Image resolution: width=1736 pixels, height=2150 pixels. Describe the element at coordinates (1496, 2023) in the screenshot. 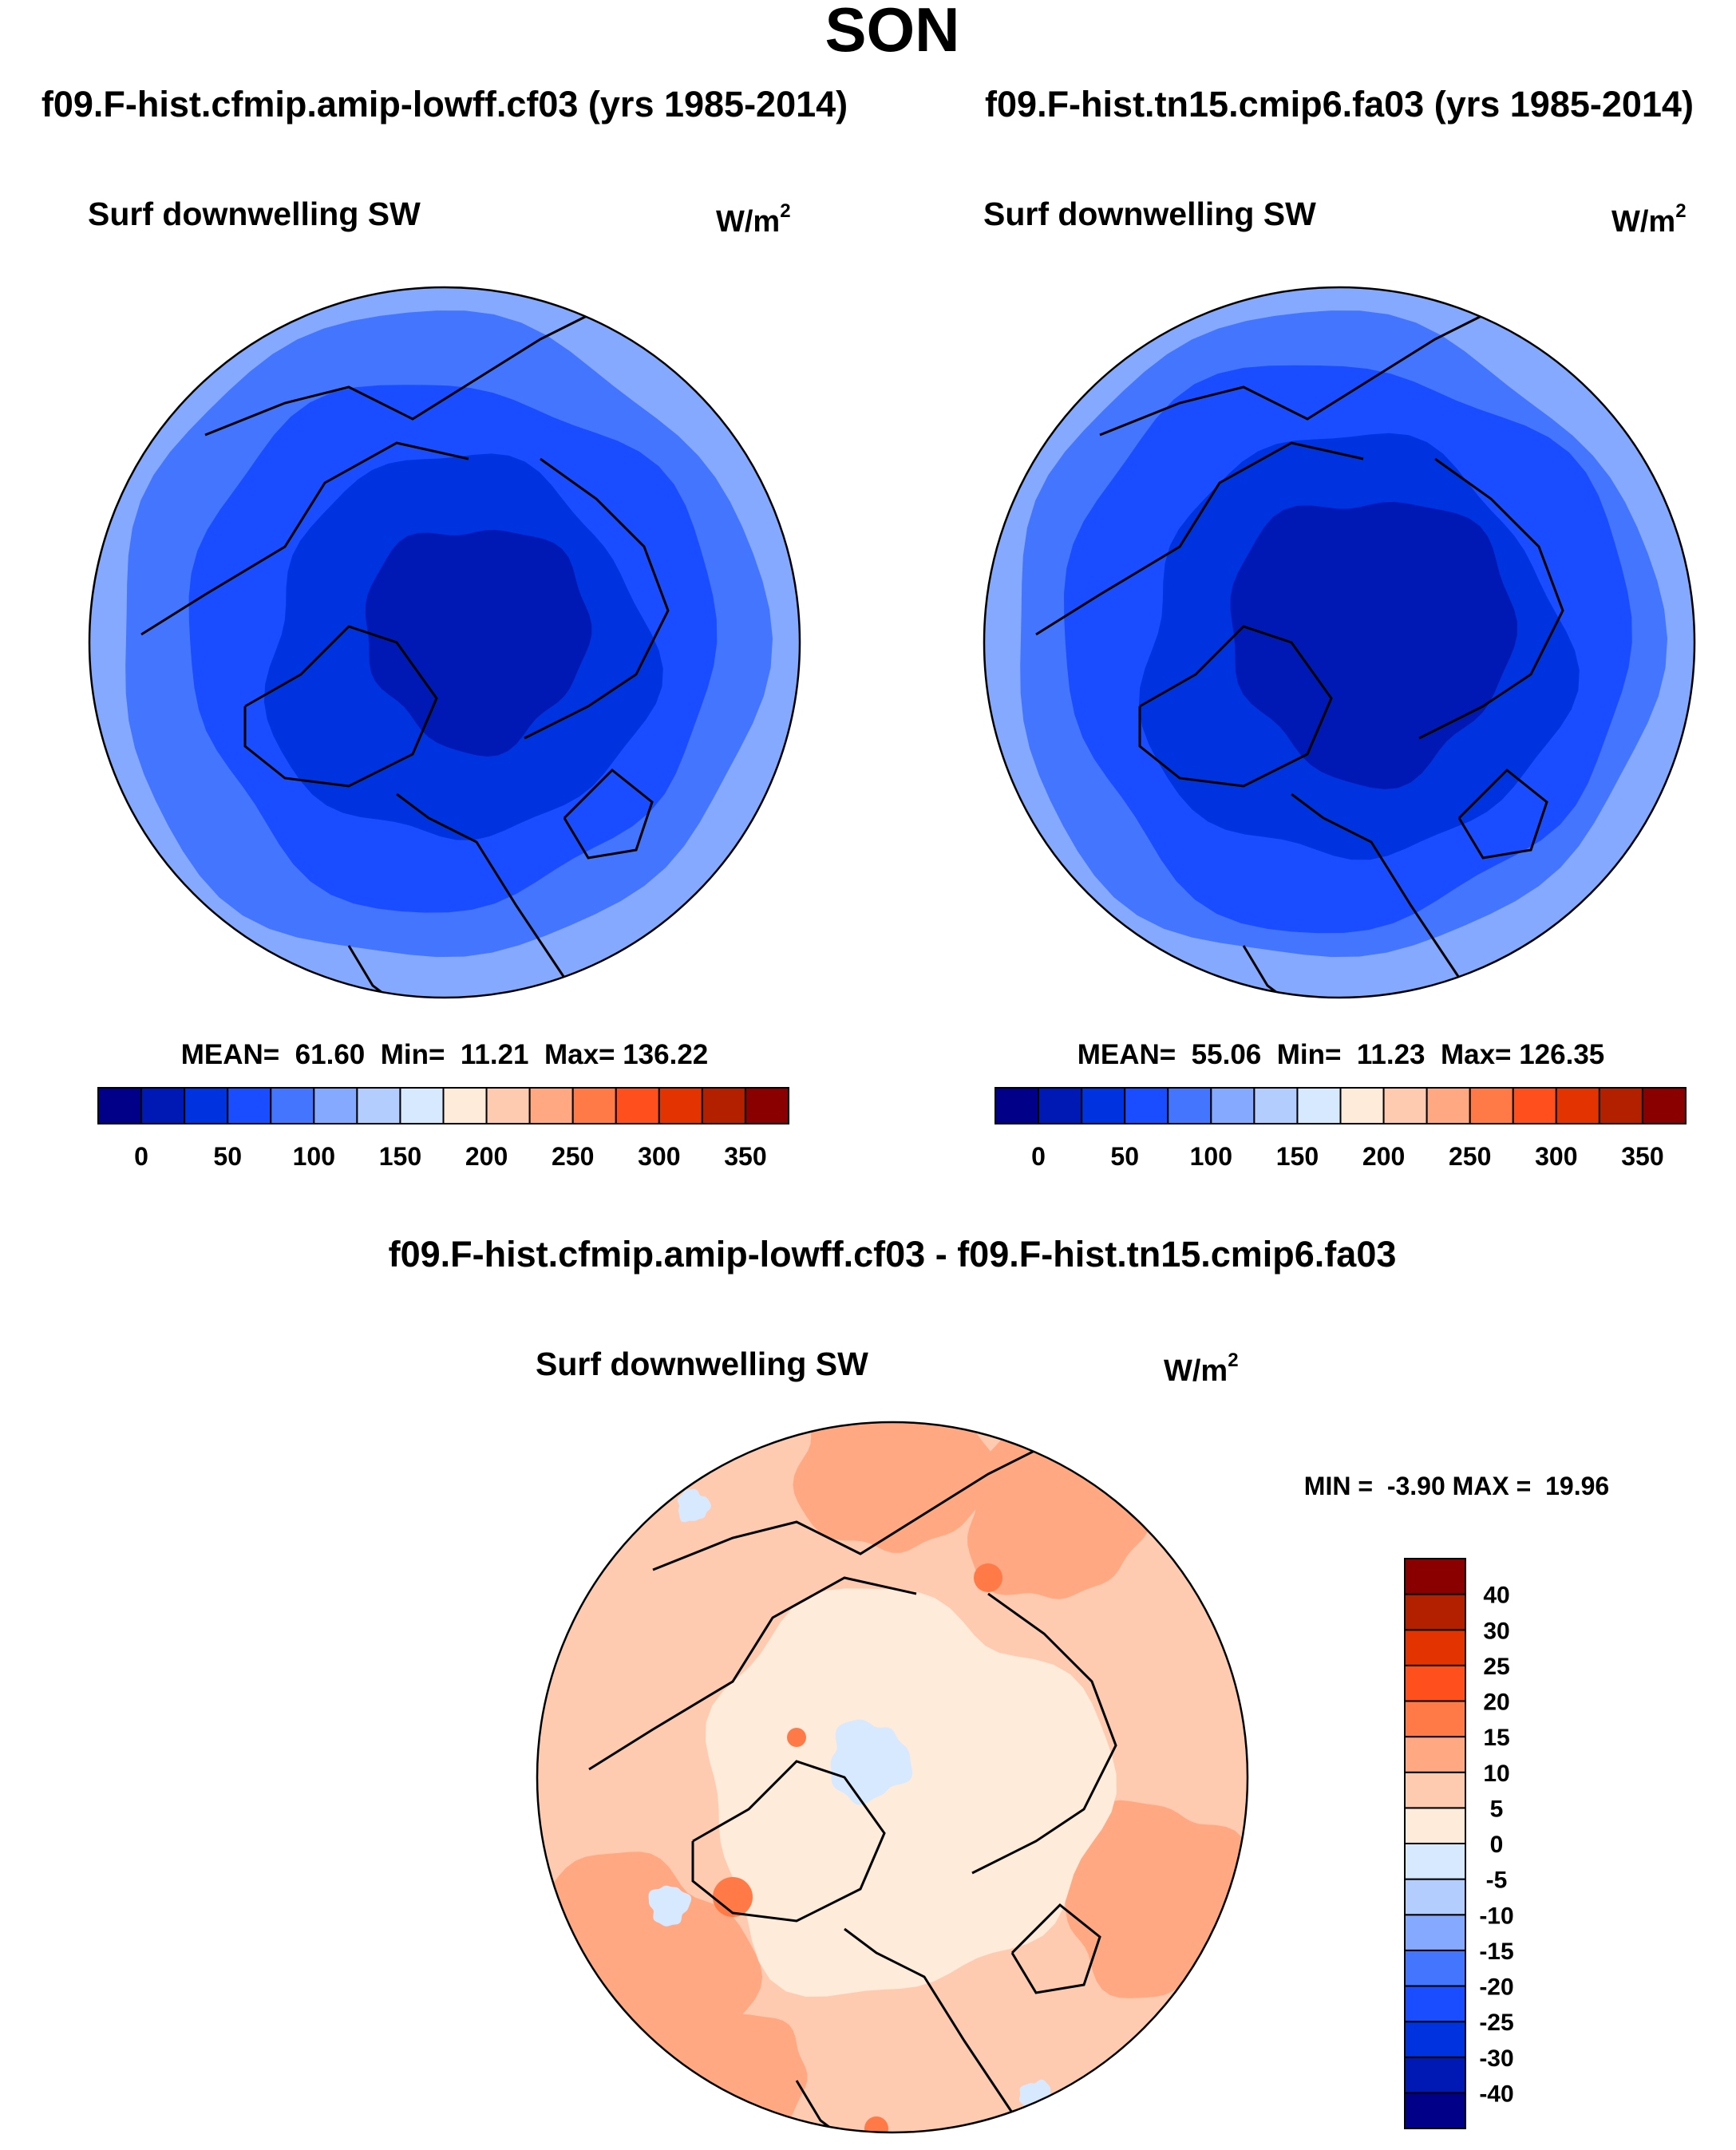

I see `colorbar-tick-label: -25` at that location.